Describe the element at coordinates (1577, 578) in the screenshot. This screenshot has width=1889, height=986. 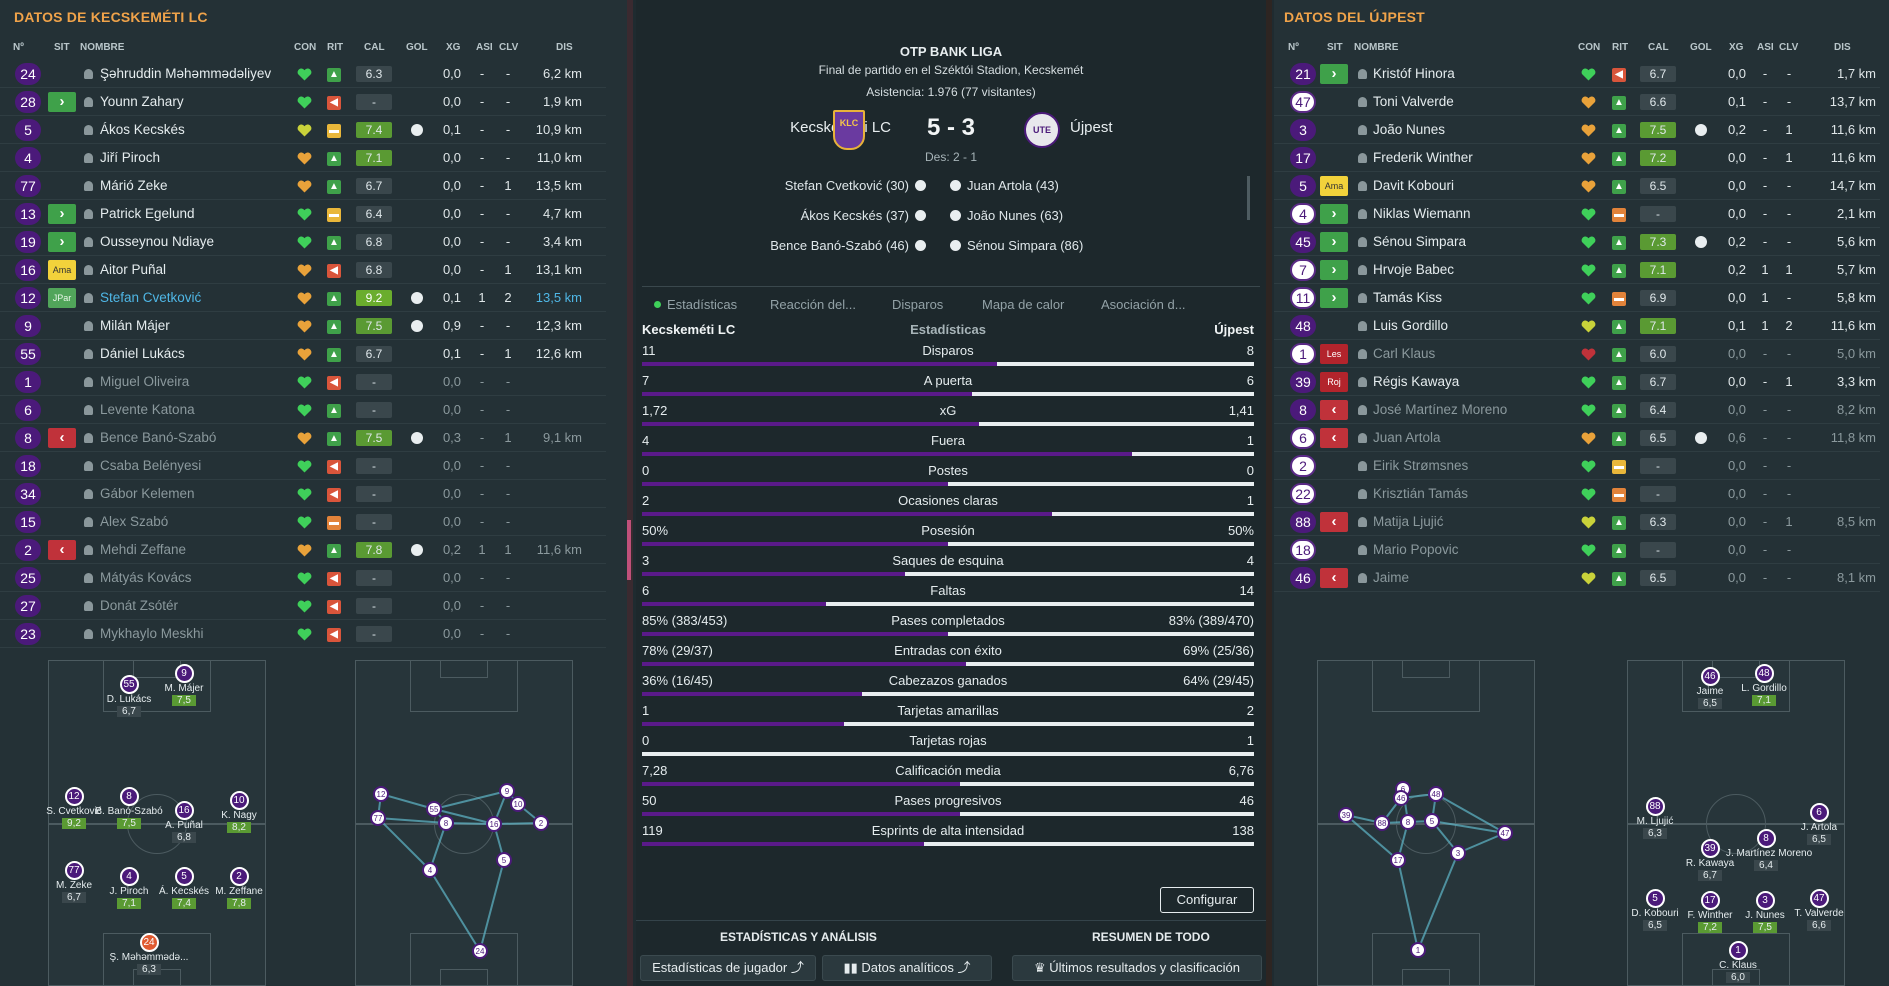
I see `table-row: 46 ‹ Jaime ▲ 6.5 0,0- -8,1 km` at that location.